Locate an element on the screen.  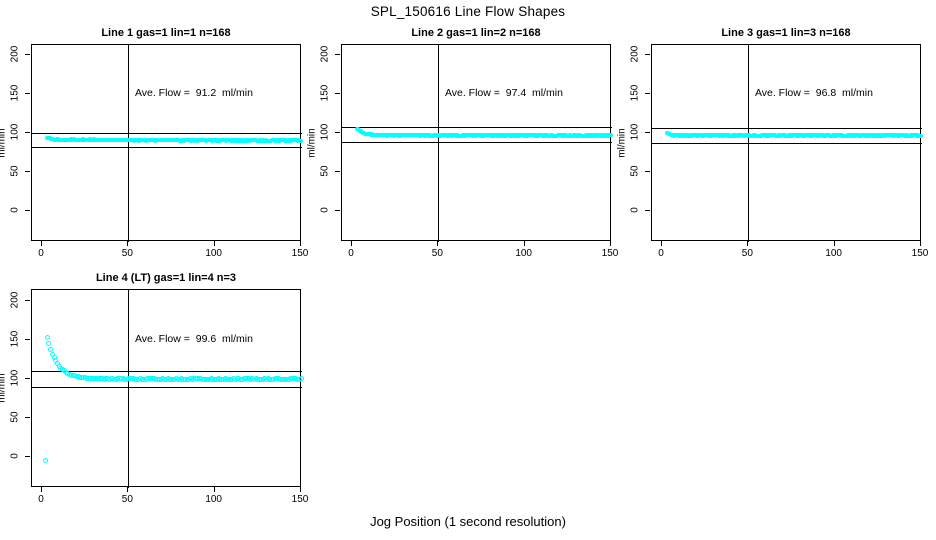
x-axis-label: Jog Position (1 second resolution) is located at coordinates (468, 521).